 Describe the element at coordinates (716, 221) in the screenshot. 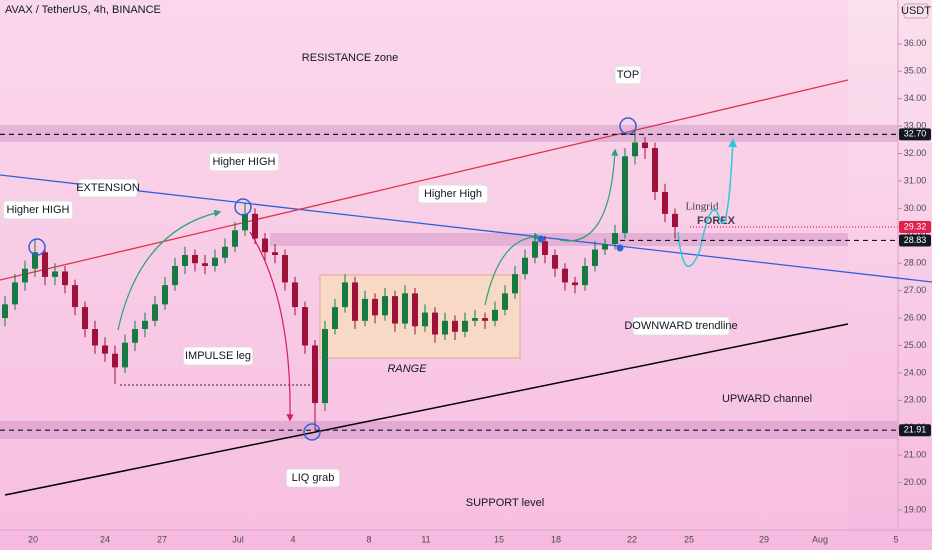

I see `watermark: FOREX` at that location.